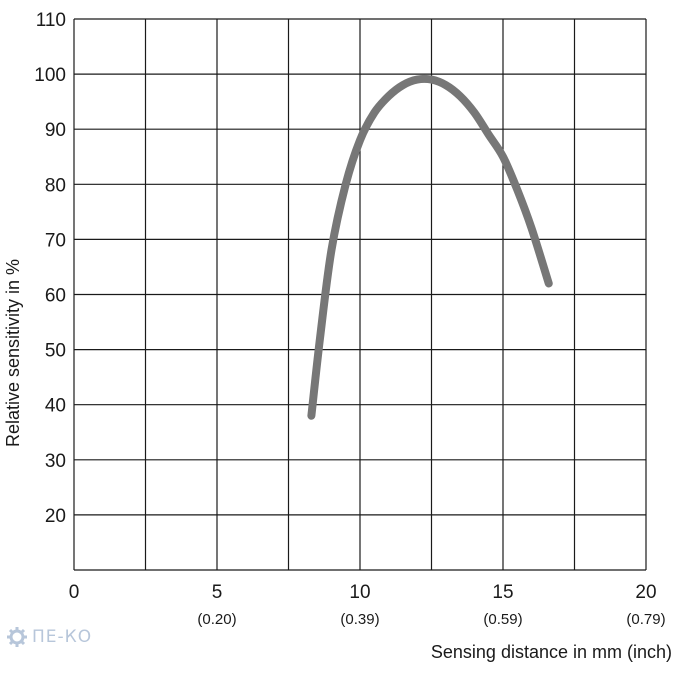  I want to click on x-tick-label: 5, so click(217, 592).